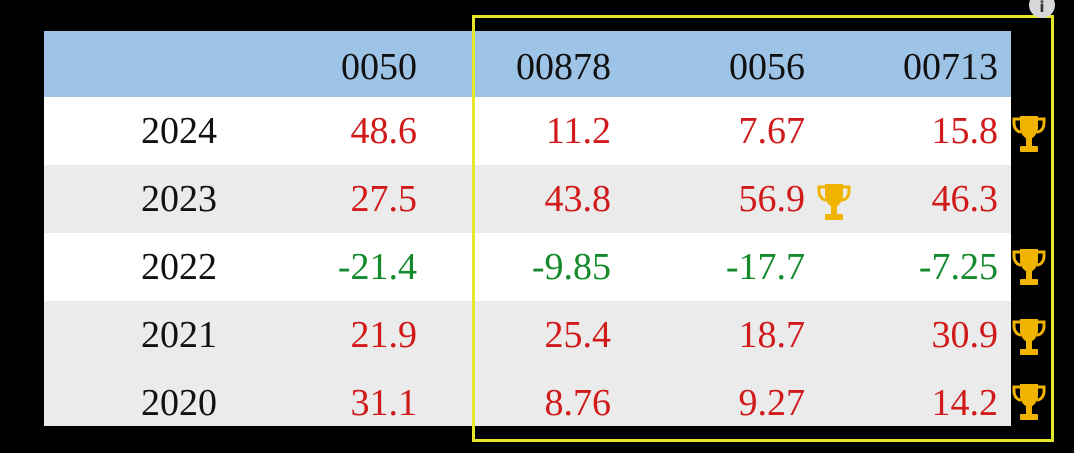 This screenshot has width=1074, height=453. What do you see at coordinates (377, 267) in the screenshot?
I see `value-cell: -21.4` at bounding box center [377, 267].